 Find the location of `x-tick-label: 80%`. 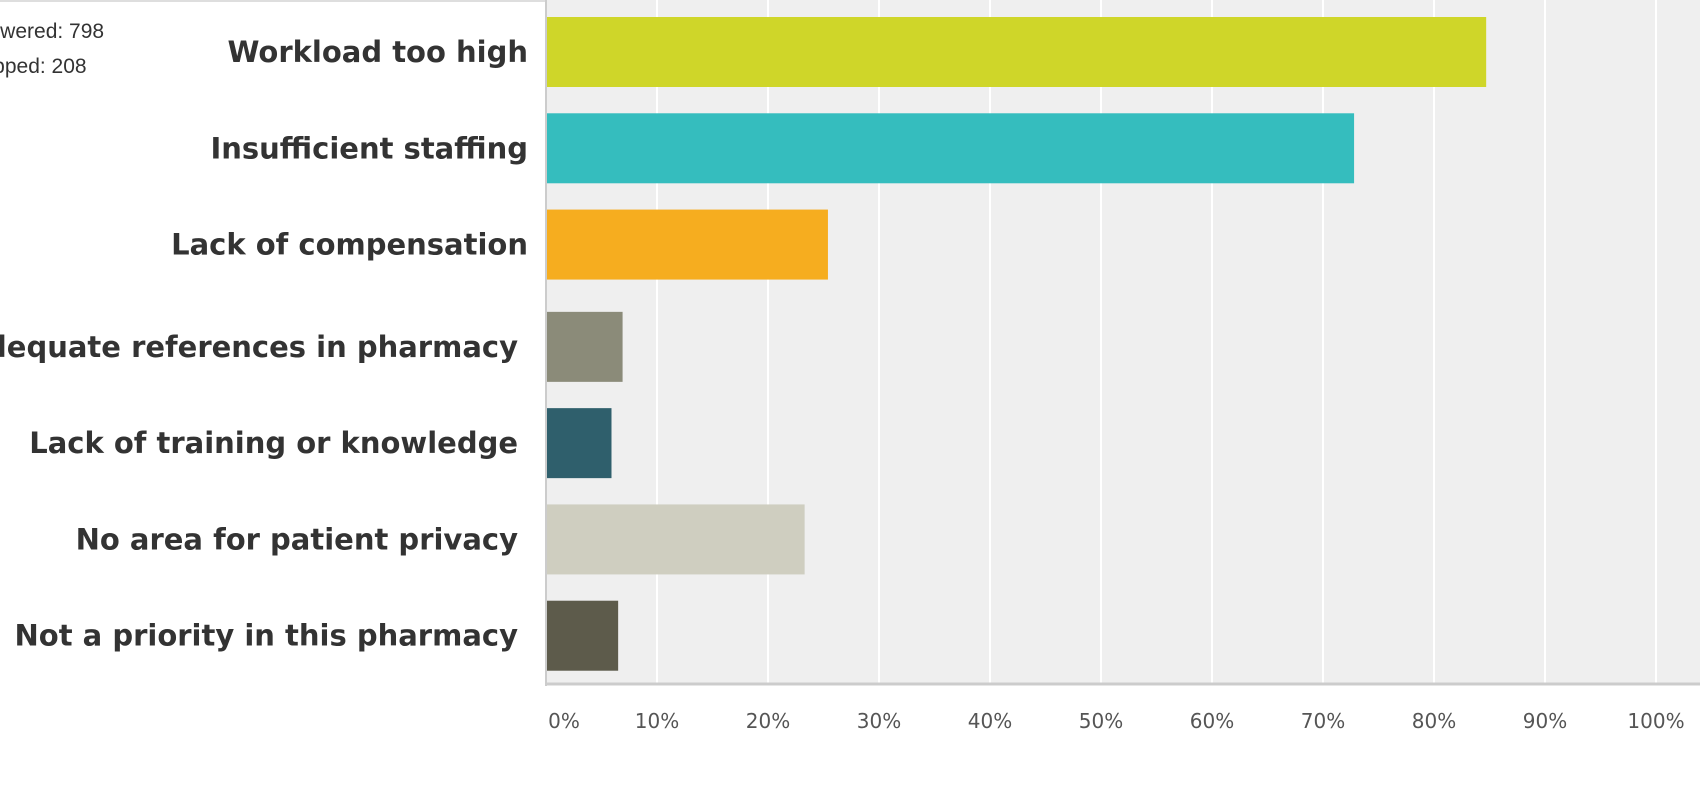

x-tick-label: 80% is located at coordinates (1434, 721).